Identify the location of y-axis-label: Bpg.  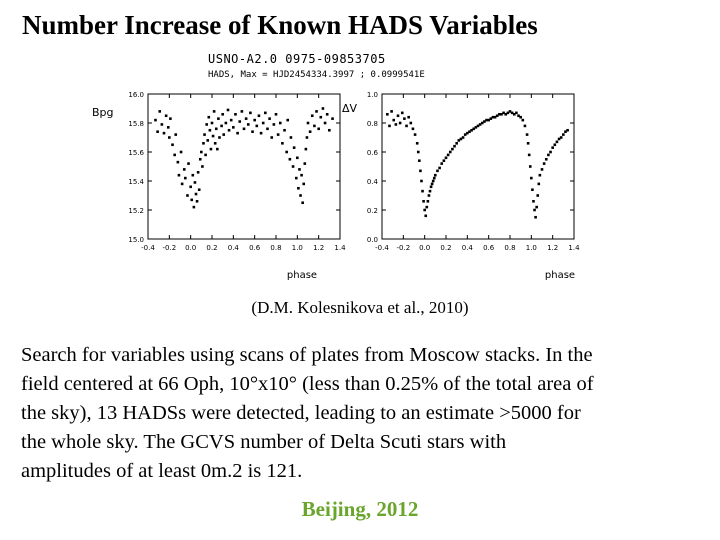
(103, 112).